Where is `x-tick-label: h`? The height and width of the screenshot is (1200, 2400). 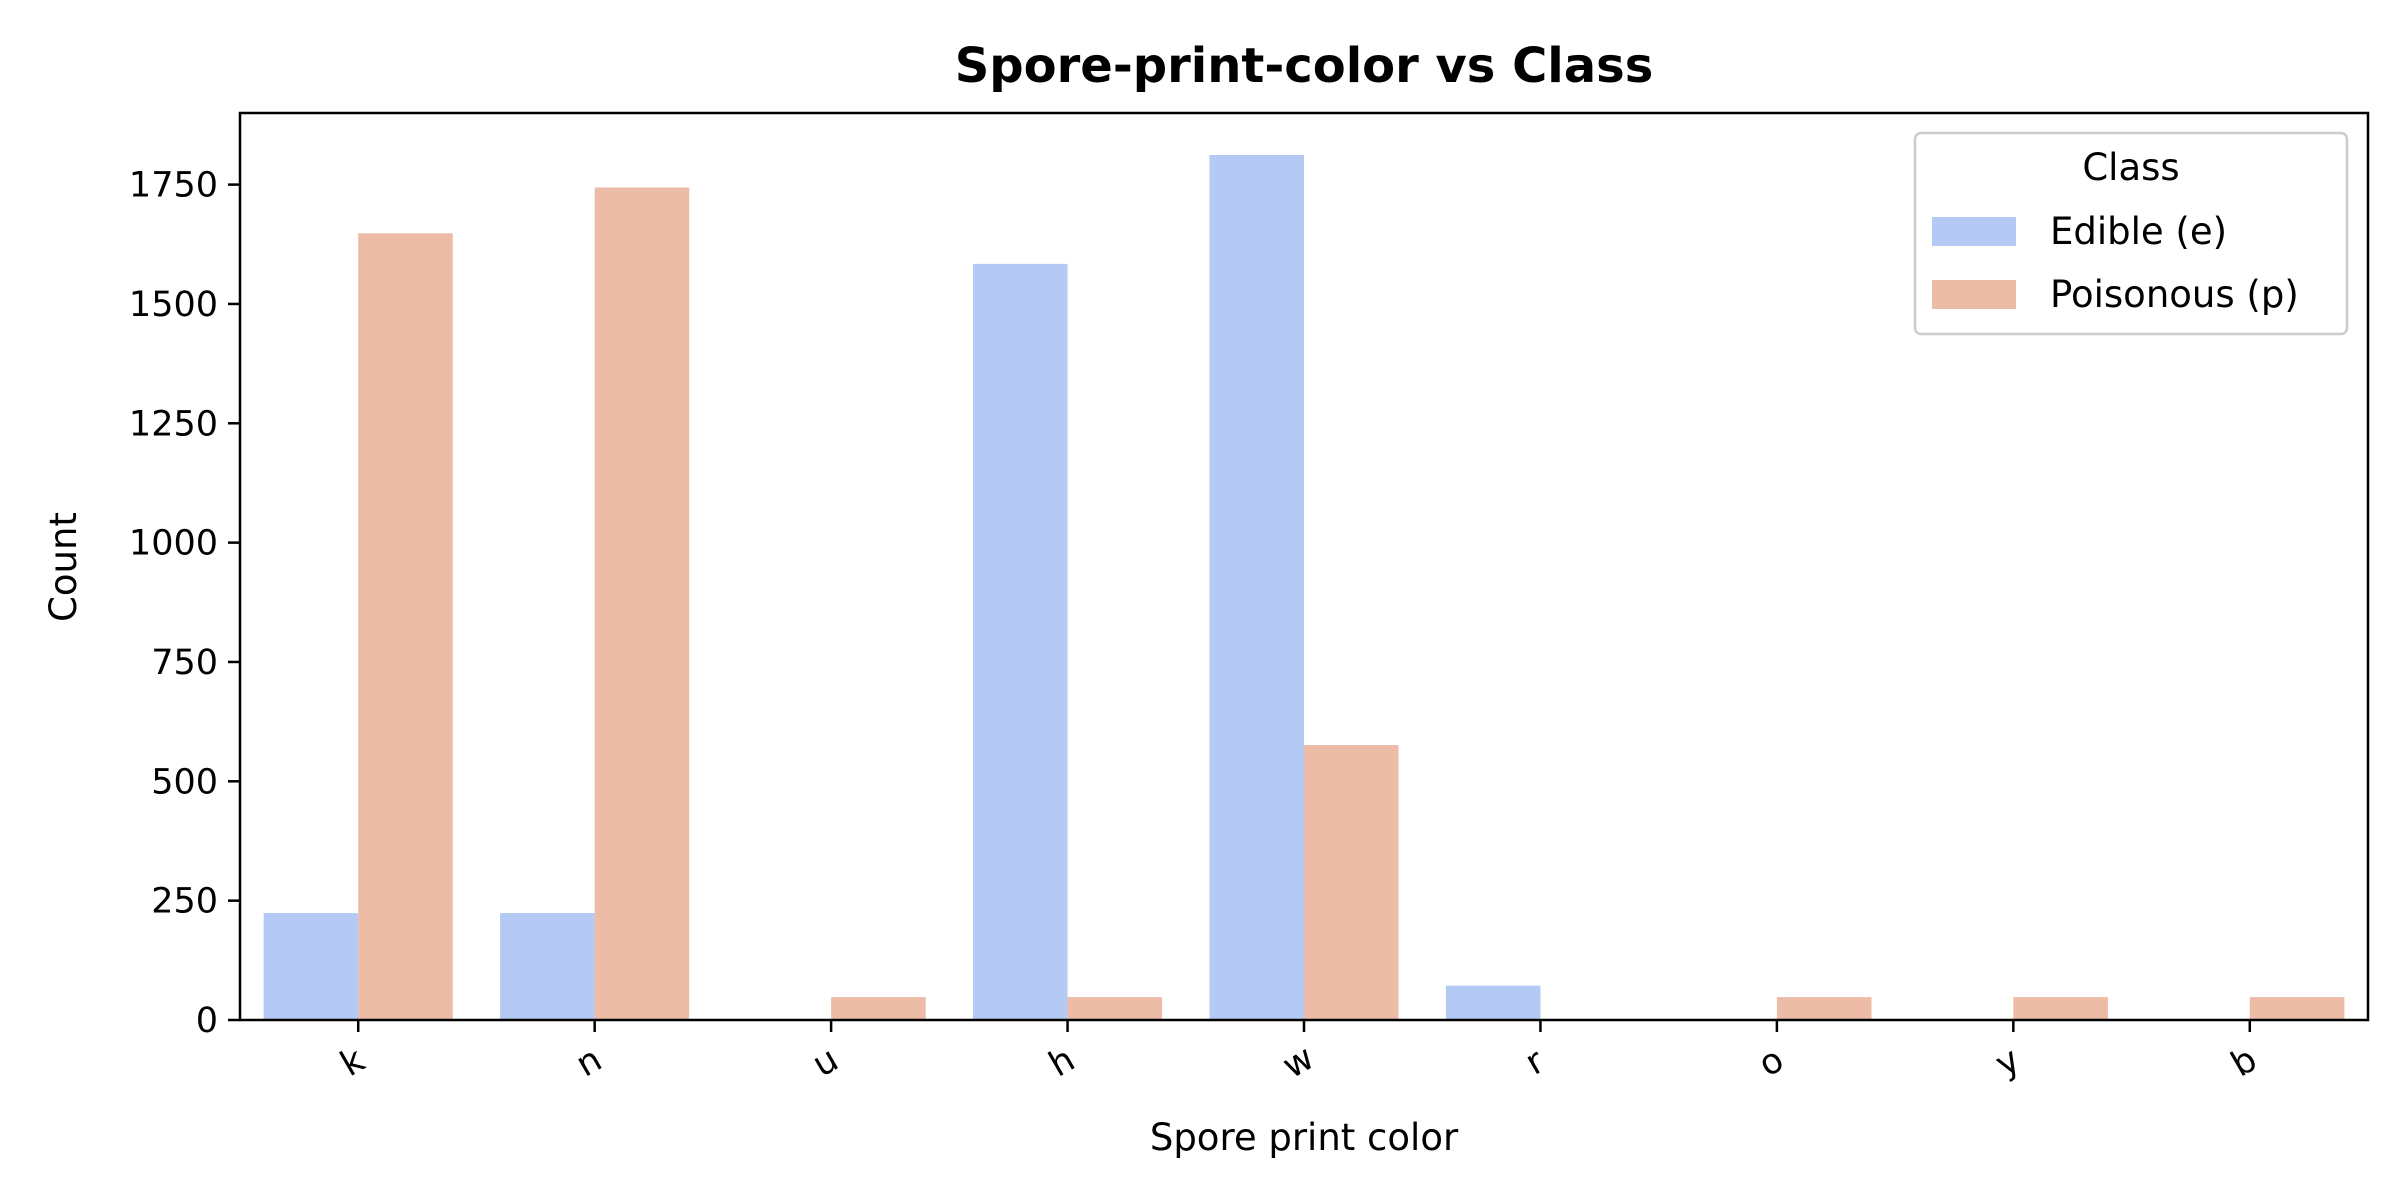
x-tick-label: h is located at coordinates (1061, 1063).